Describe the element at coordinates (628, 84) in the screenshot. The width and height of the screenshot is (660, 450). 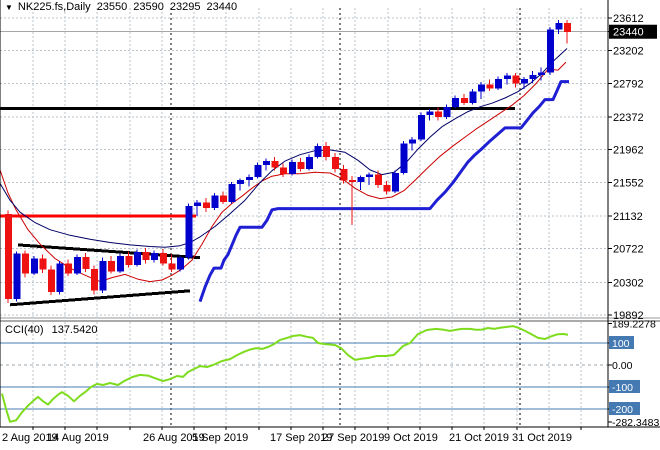
I see `svg-text: 22792` at that location.